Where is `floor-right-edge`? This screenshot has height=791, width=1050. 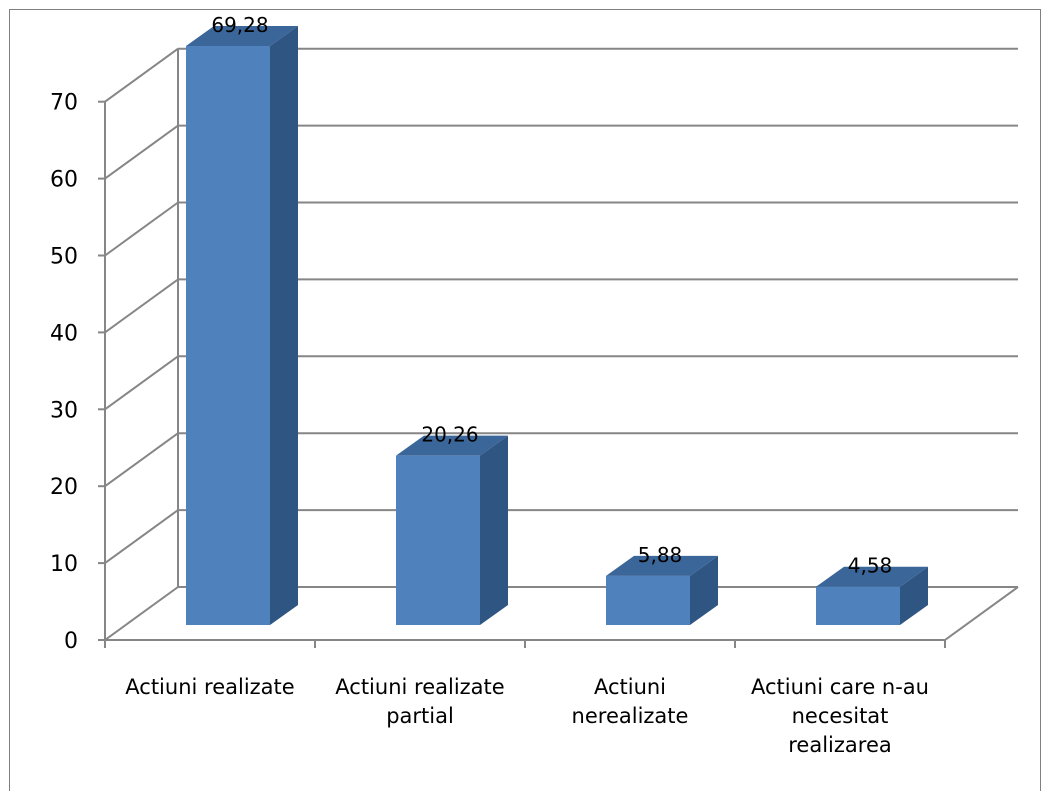 floor-right-edge is located at coordinates (981, 613).